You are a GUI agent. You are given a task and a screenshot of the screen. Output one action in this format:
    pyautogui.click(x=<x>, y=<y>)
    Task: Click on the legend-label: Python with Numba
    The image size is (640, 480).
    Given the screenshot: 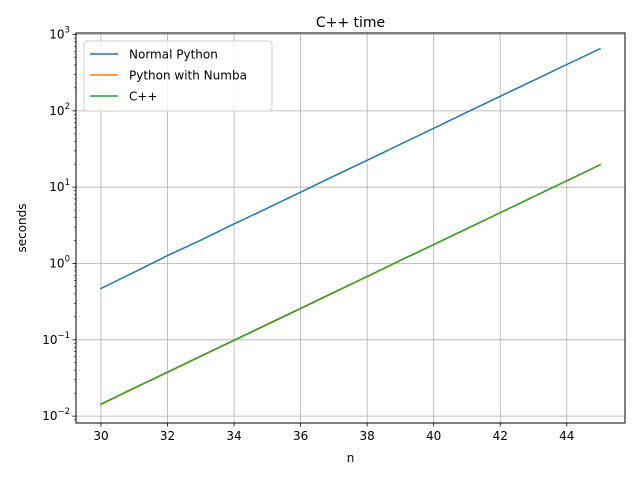 What is the action you would take?
    pyautogui.click(x=188, y=76)
    